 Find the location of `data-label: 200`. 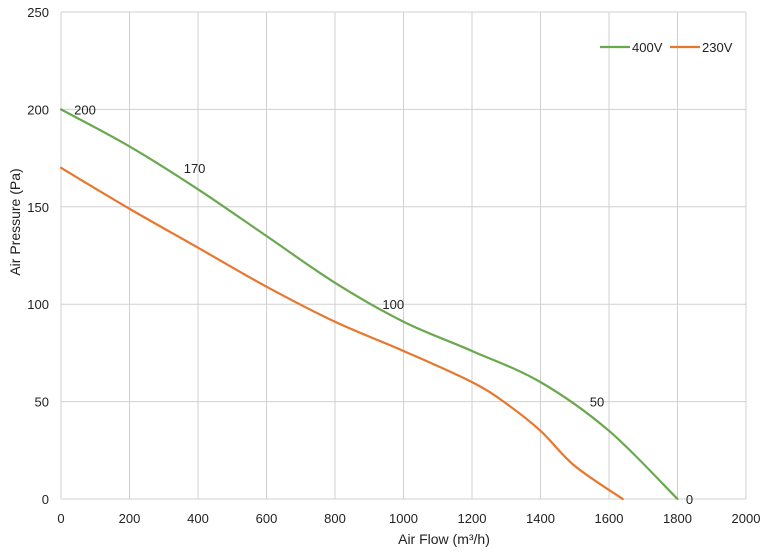

data-label: 200 is located at coordinates (85, 109).